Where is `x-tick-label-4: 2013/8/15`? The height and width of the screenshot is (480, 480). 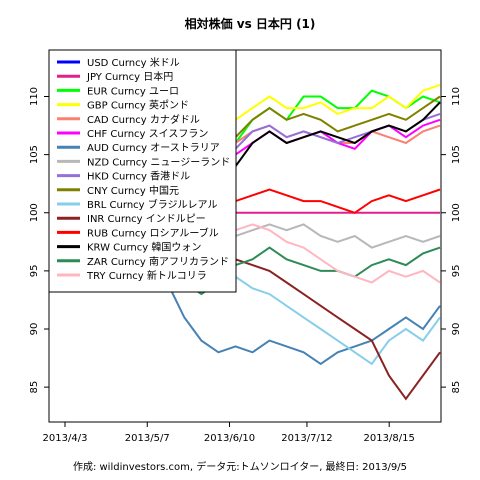 x-tick-label-4: 2013/8/15 is located at coordinates (389, 438).